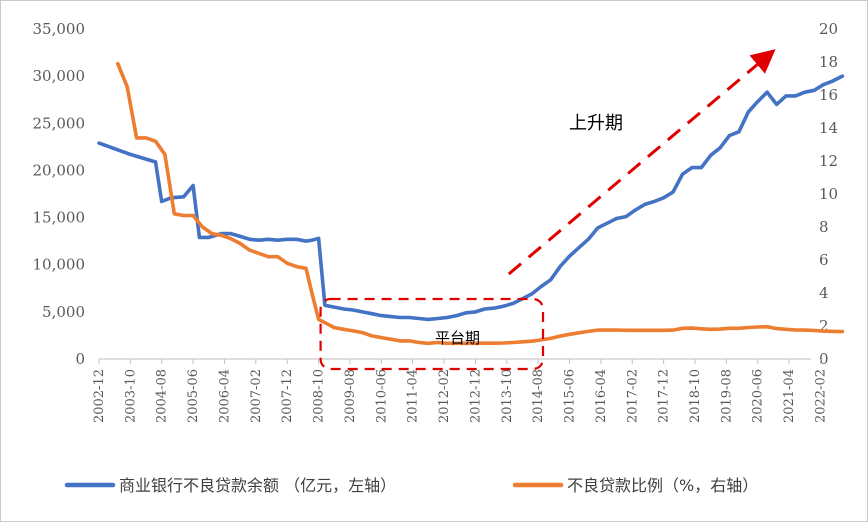  What do you see at coordinates (507, 396) in the screenshot?
I see `x-tick-label: 2013-10` at bounding box center [507, 396].